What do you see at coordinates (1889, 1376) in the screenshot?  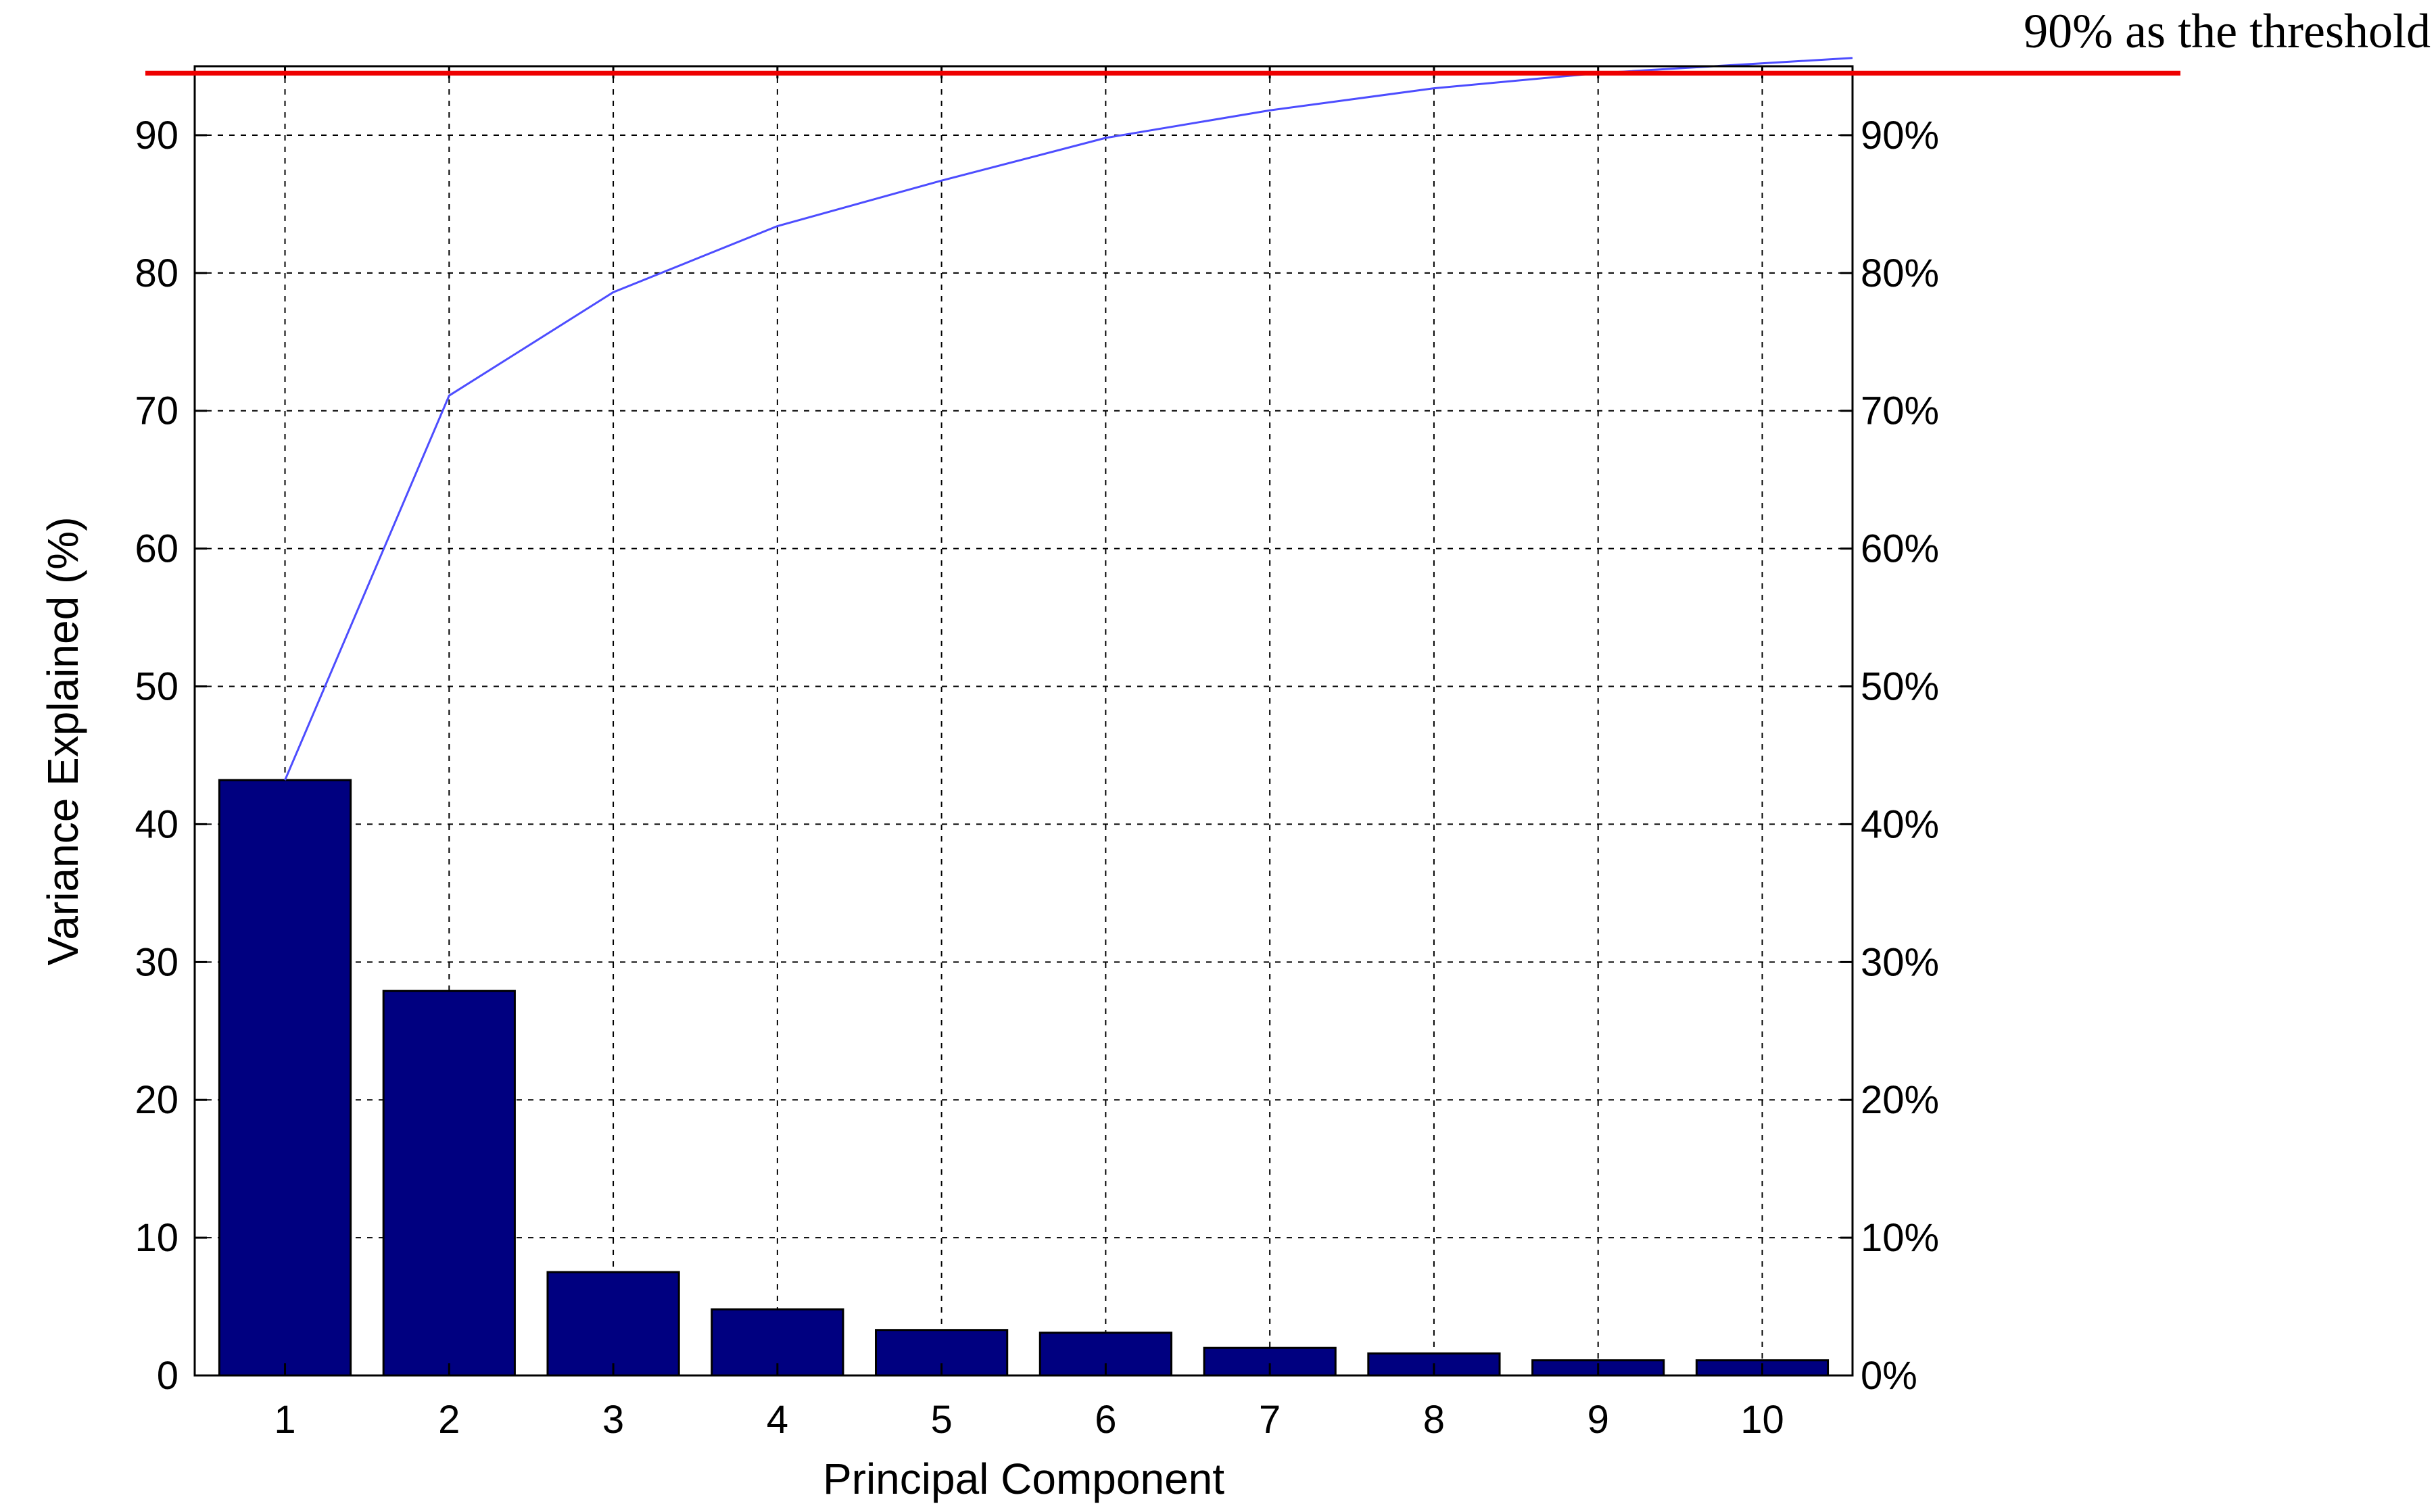 I see `y-tick-label-right: 0%` at bounding box center [1889, 1376].